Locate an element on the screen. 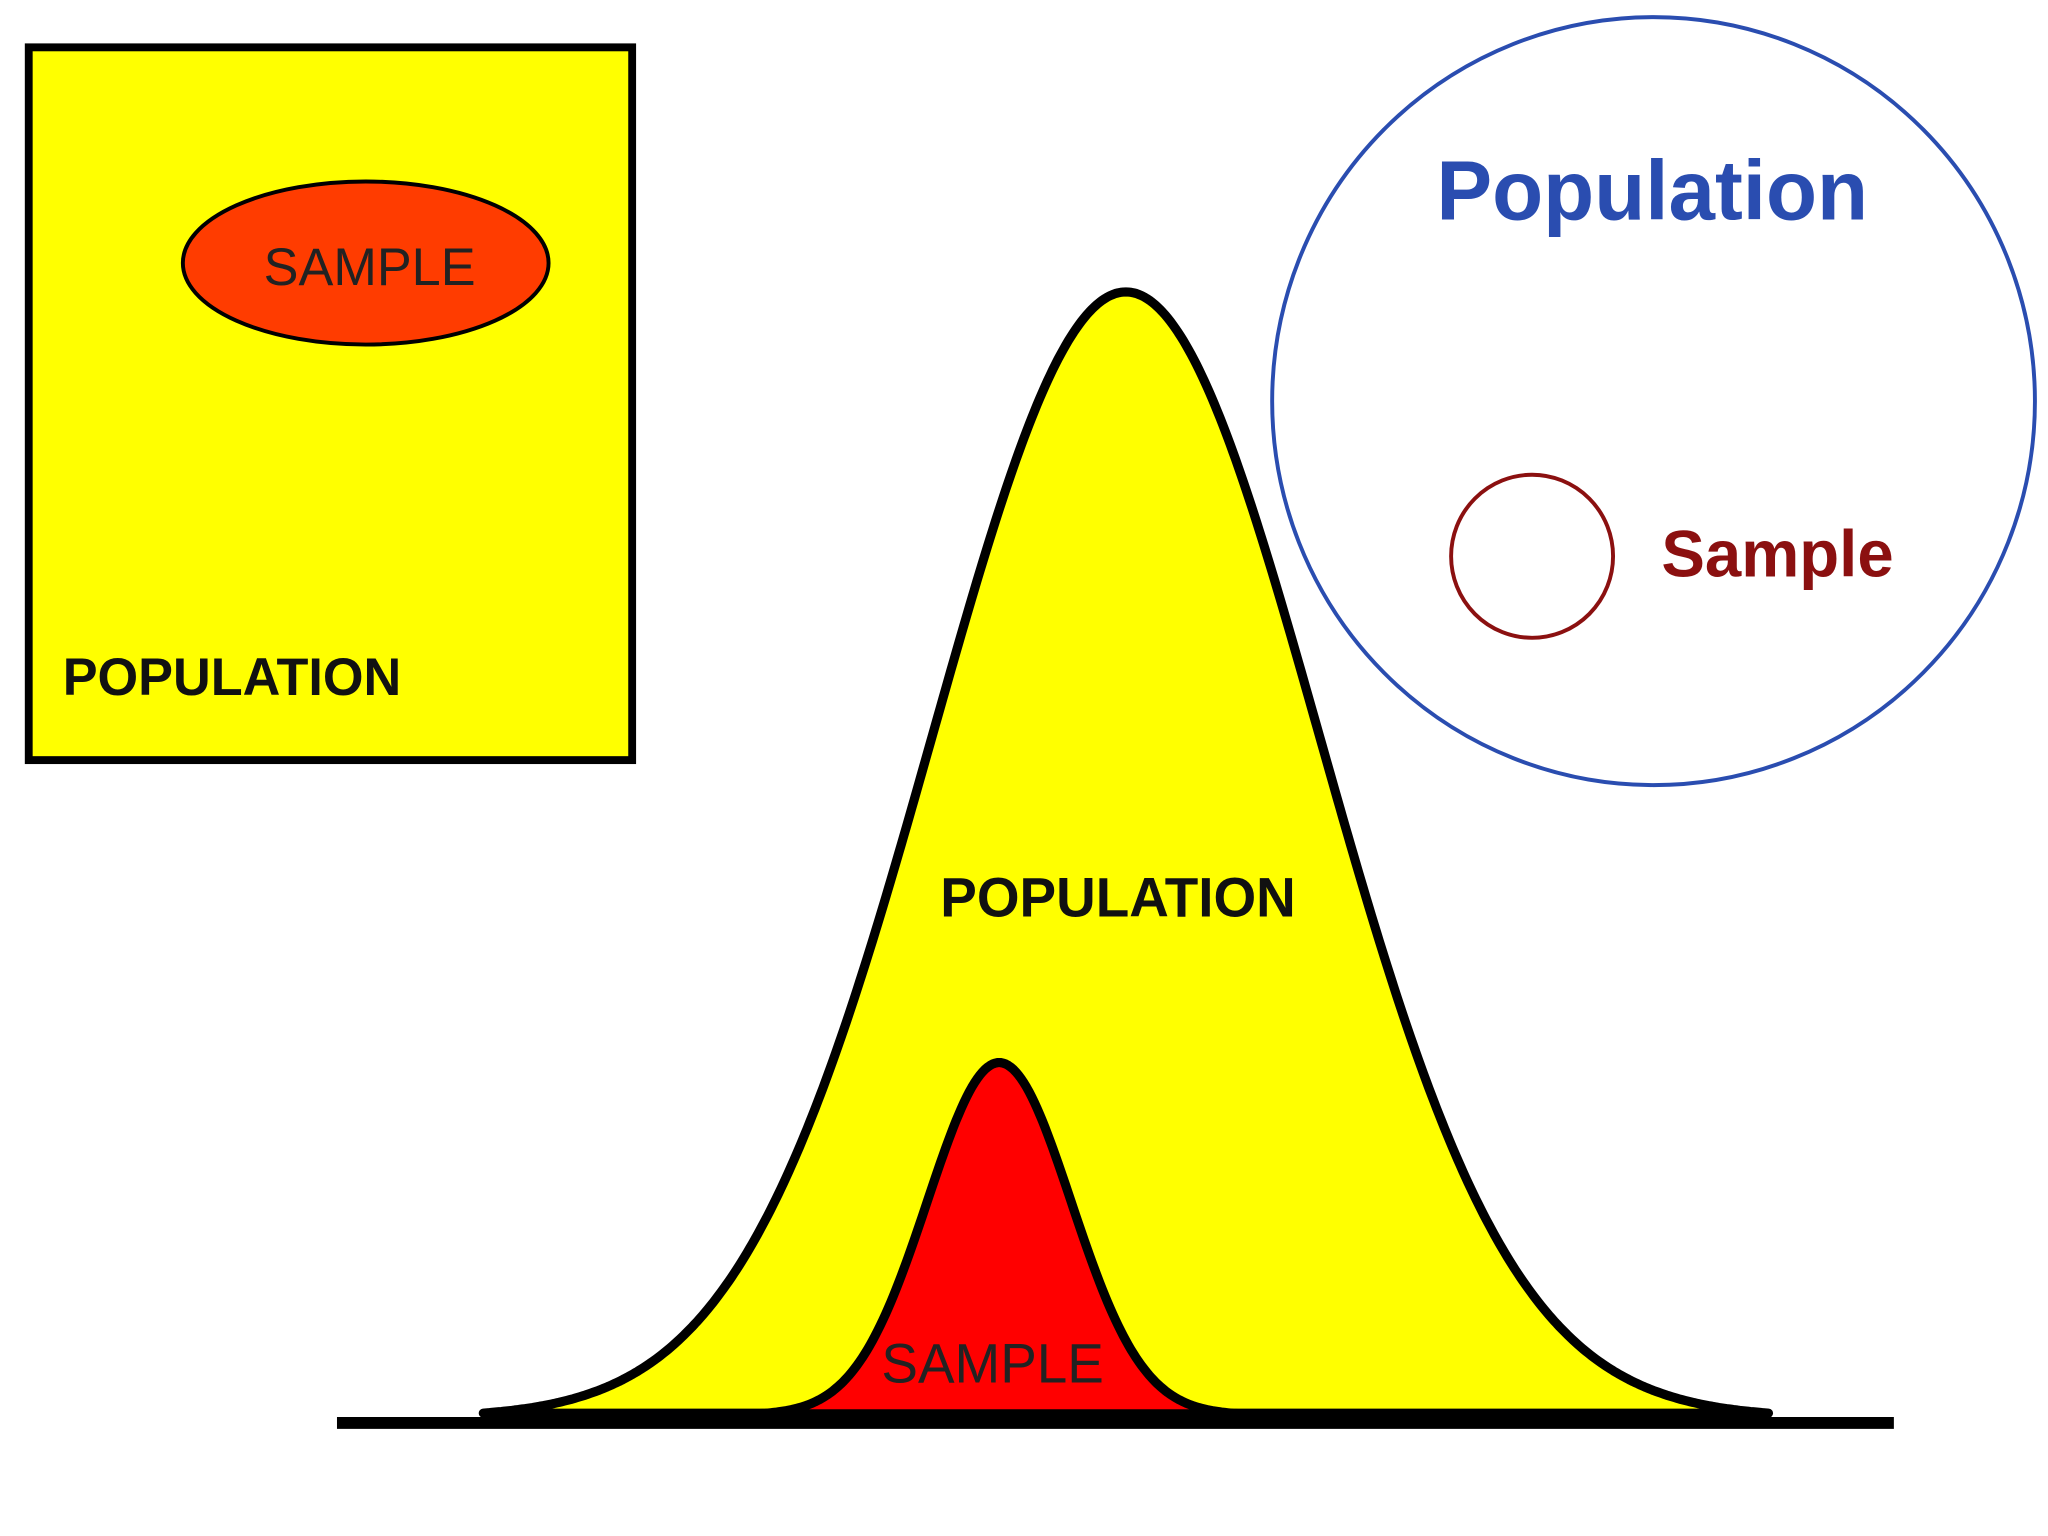 Image resolution: width=2048 pixels, height=1536 pixels. population-box is located at coordinates (330, 404).